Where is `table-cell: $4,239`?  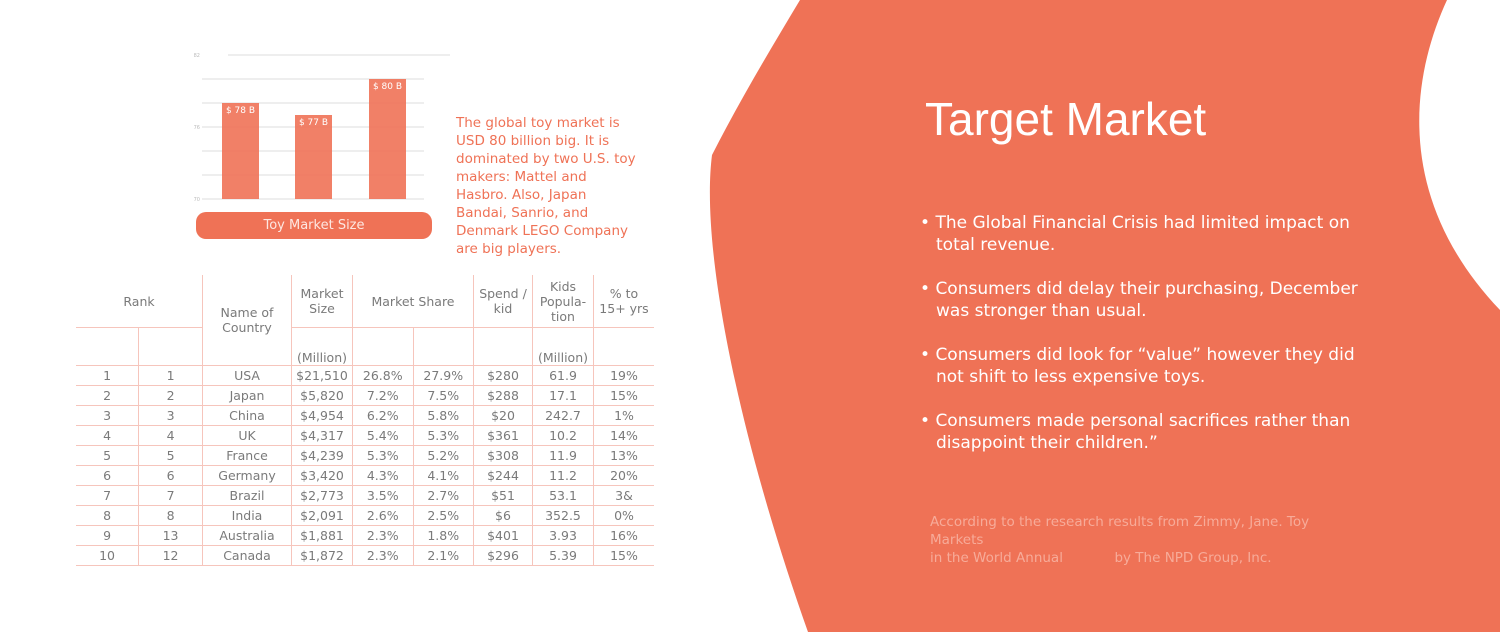
table-cell: $4,239 is located at coordinates (322, 455).